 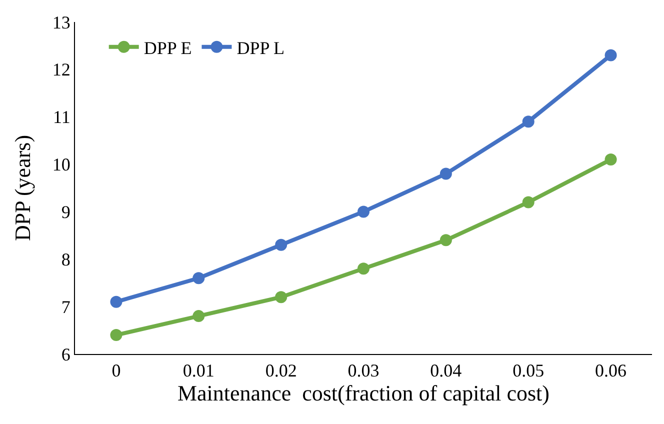 I want to click on x-tick-label: 0.02, so click(x=281, y=370).